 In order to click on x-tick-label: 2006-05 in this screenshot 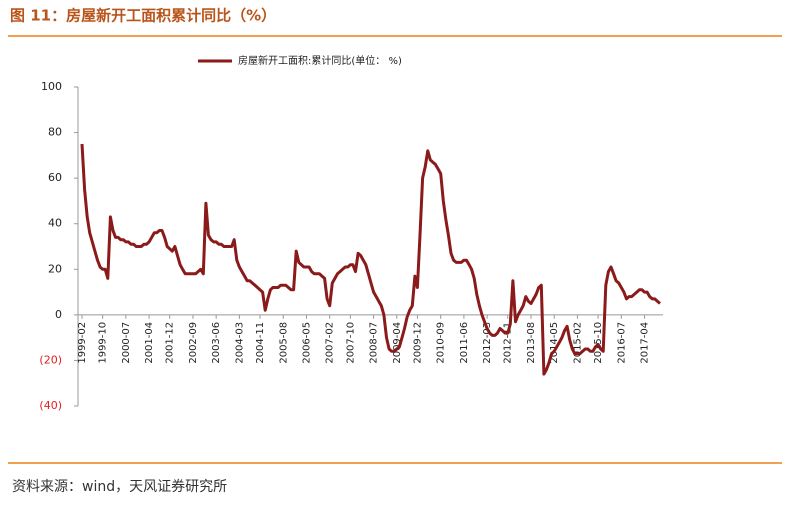, I will do `click(306, 343)`.